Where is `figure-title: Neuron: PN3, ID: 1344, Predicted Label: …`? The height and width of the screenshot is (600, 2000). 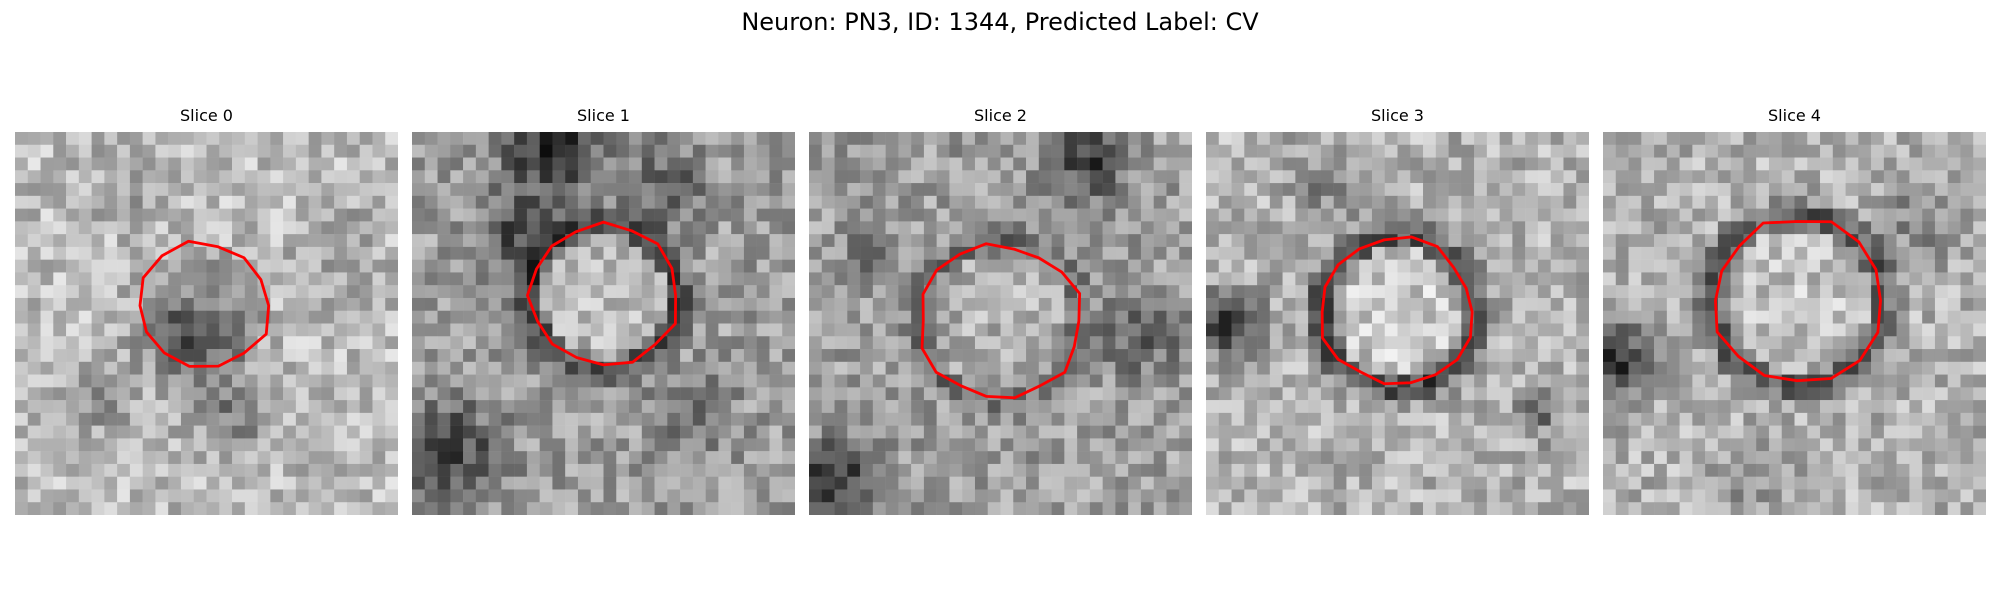 figure-title: Neuron: PN3, ID: 1344, Predicted Label: … is located at coordinates (1000, 22).